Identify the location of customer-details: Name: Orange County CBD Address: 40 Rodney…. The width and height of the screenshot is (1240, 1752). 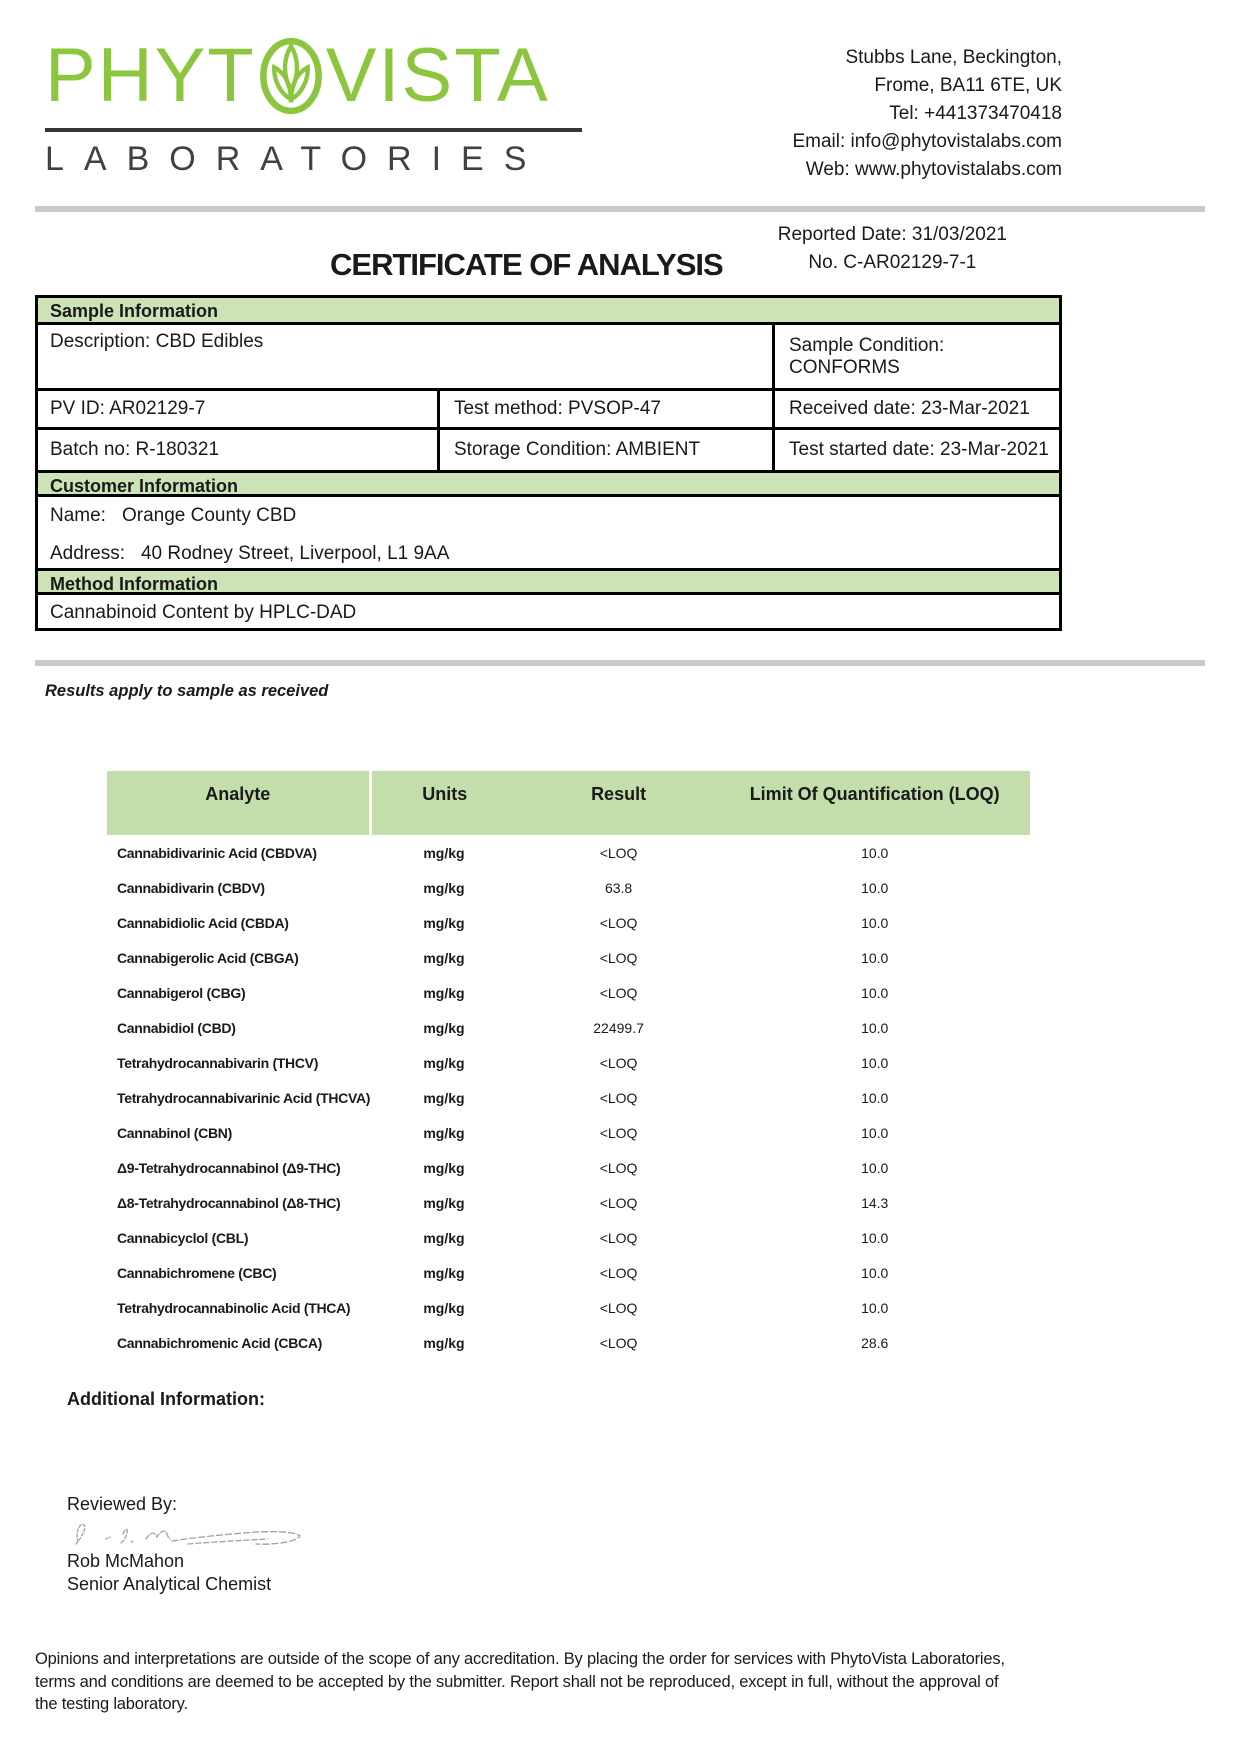
(548, 532).